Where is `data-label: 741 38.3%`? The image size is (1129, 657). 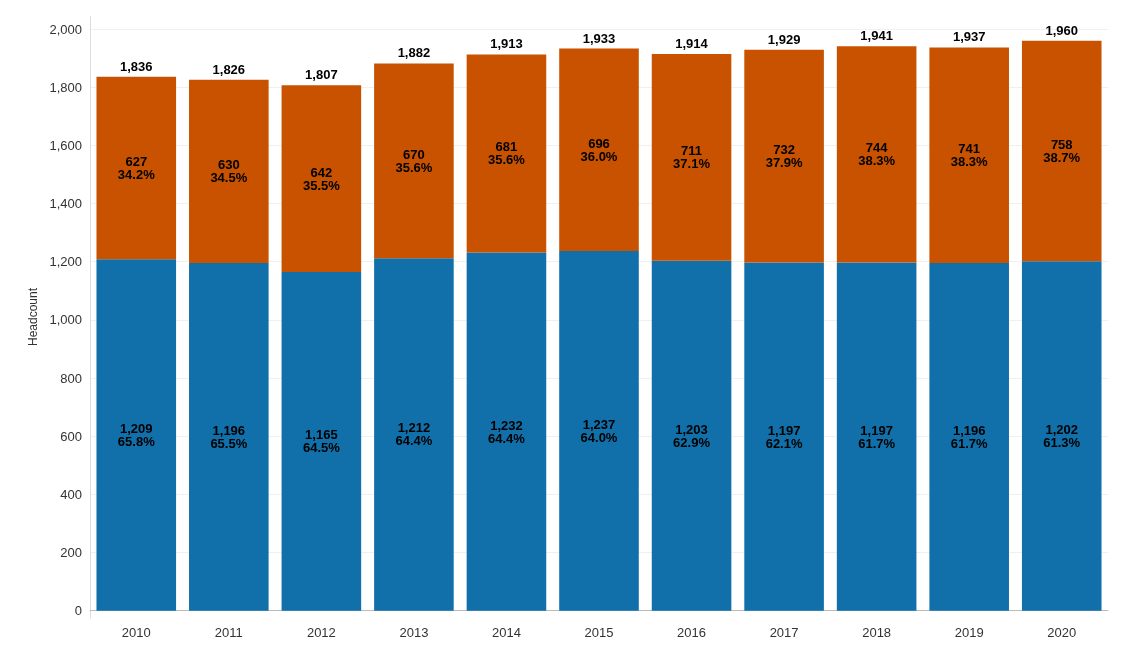
data-label: 741 38.3% is located at coordinates (969, 155).